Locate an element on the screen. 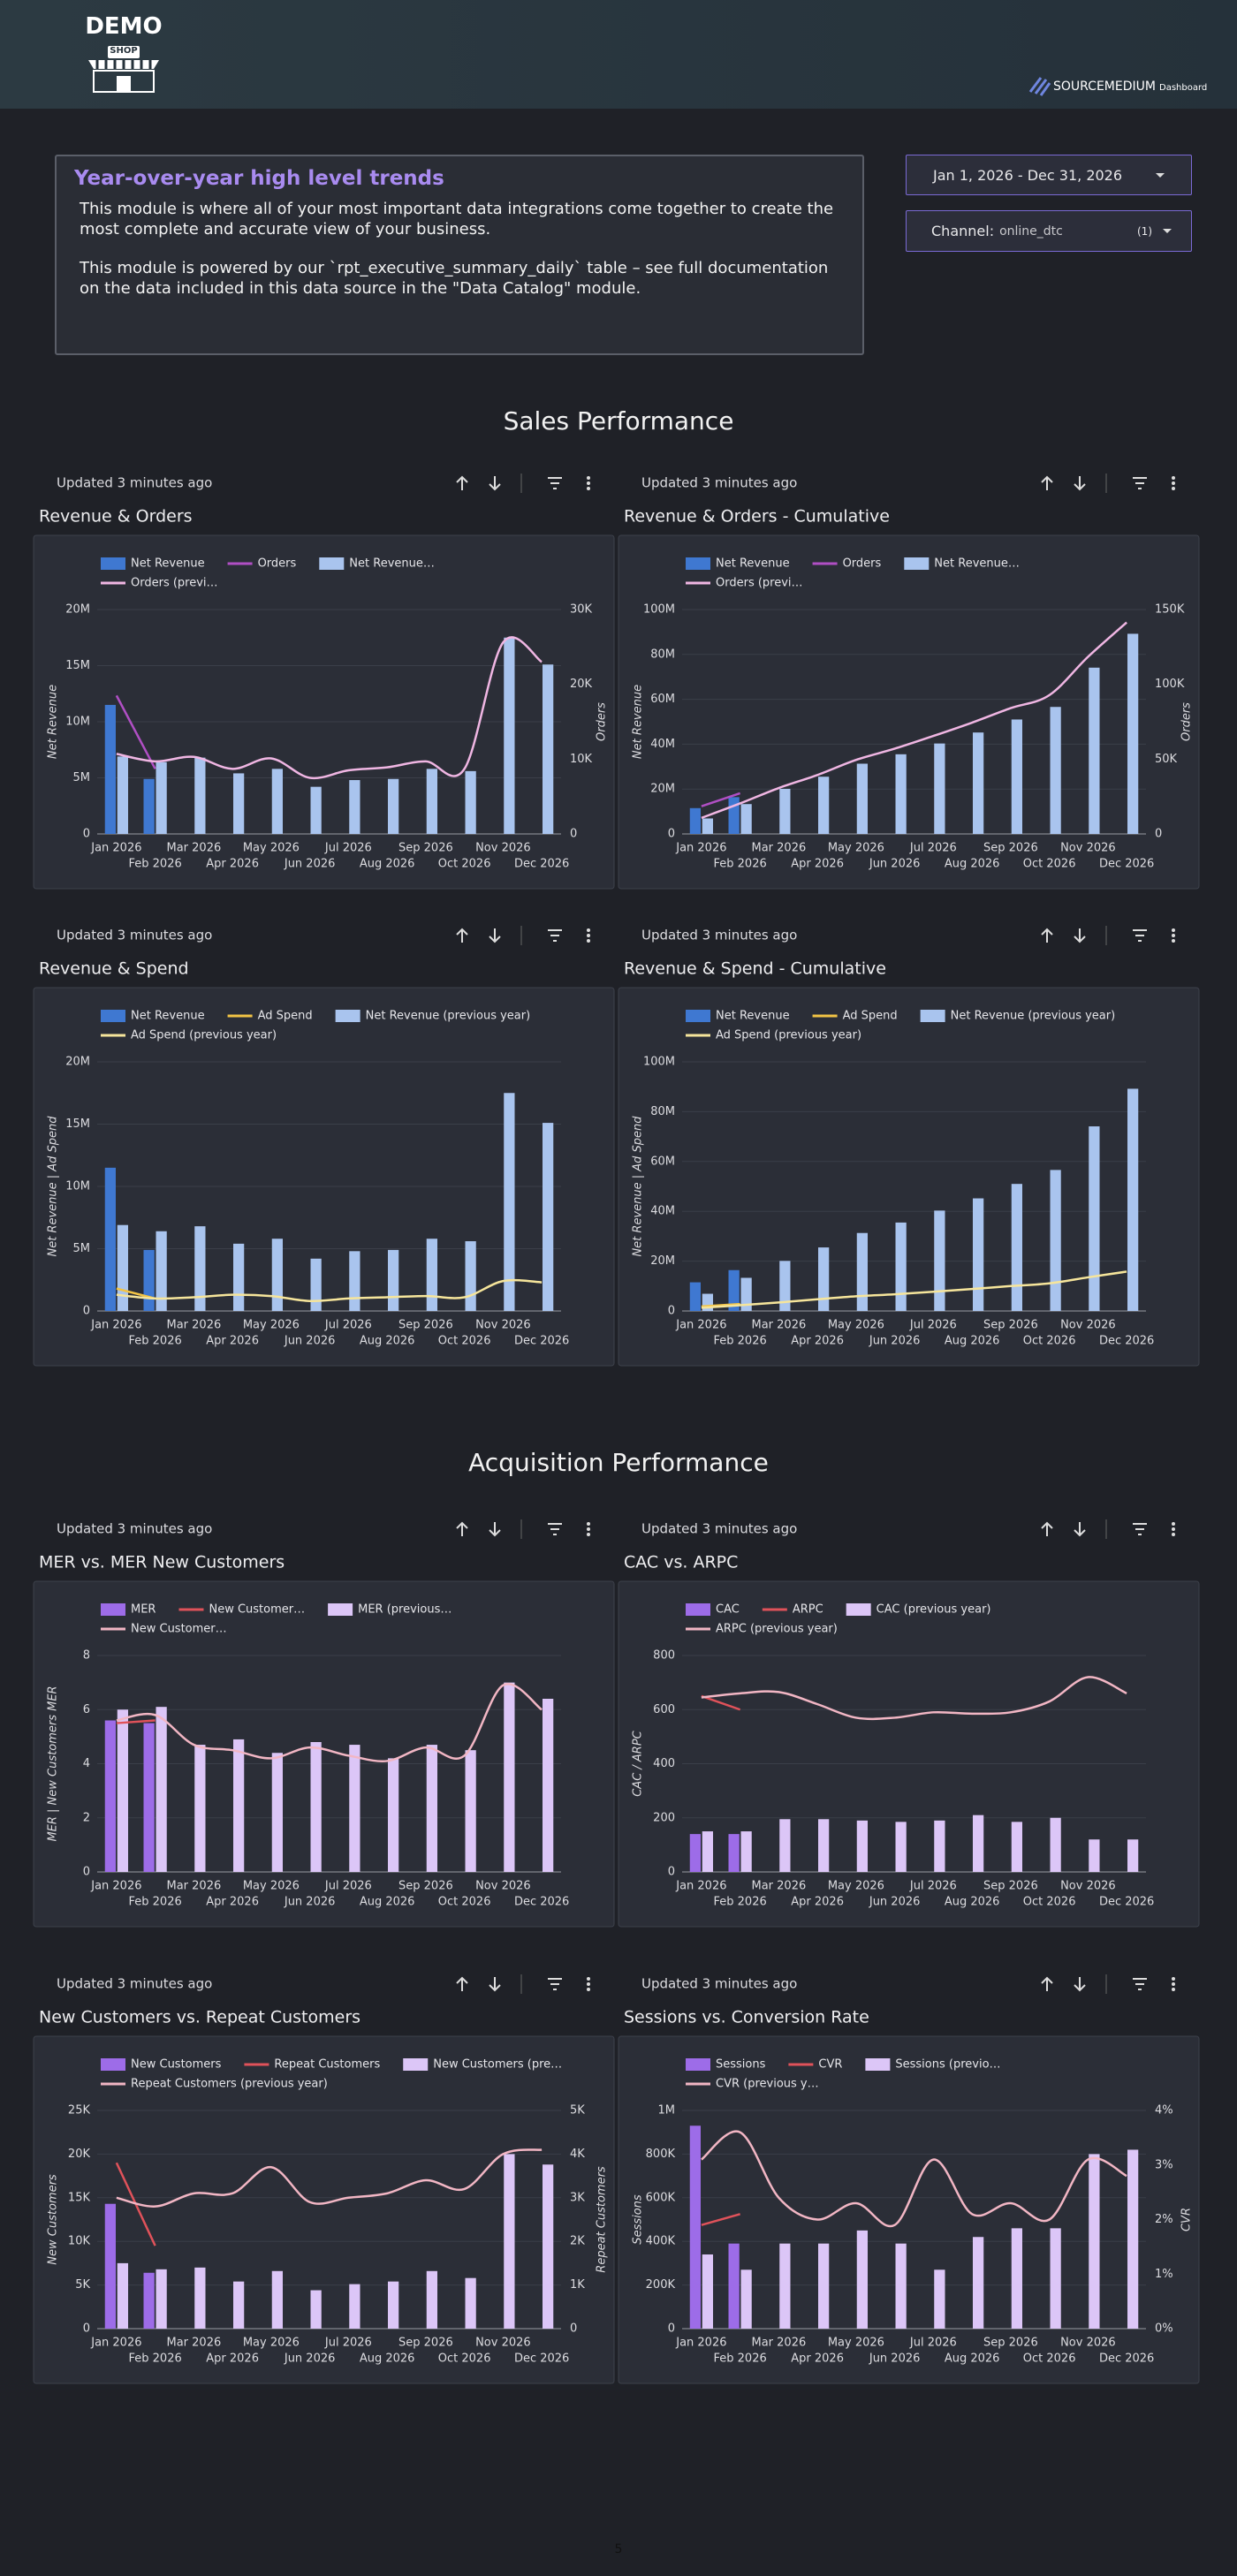 The image size is (1237, 2576). chart-title: Sessions vs. Conversion Rate is located at coordinates (746, 2017).